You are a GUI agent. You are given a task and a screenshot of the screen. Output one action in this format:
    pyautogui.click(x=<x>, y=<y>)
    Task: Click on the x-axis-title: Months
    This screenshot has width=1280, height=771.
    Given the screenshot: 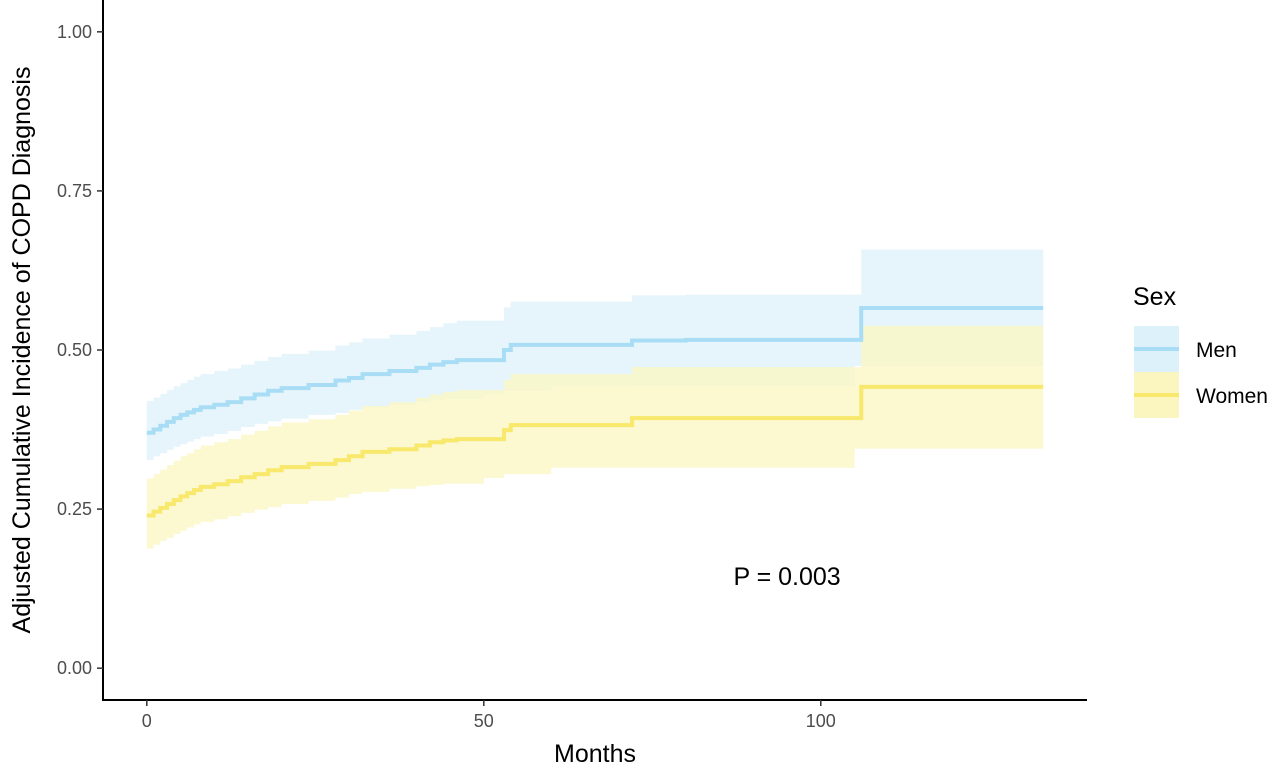 What is the action you would take?
    pyautogui.click(x=595, y=754)
    